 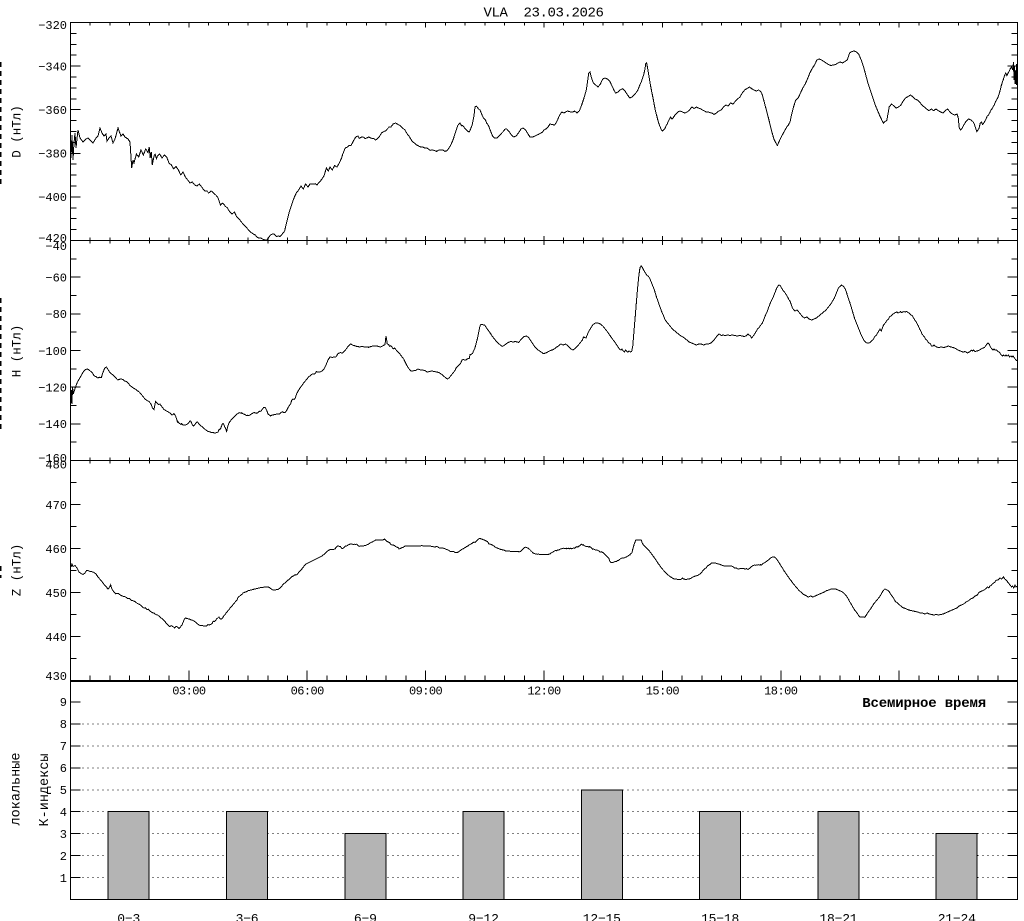 What do you see at coordinates (63, 747) in the screenshot?
I see `svg-text: 7` at bounding box center [63, 747].